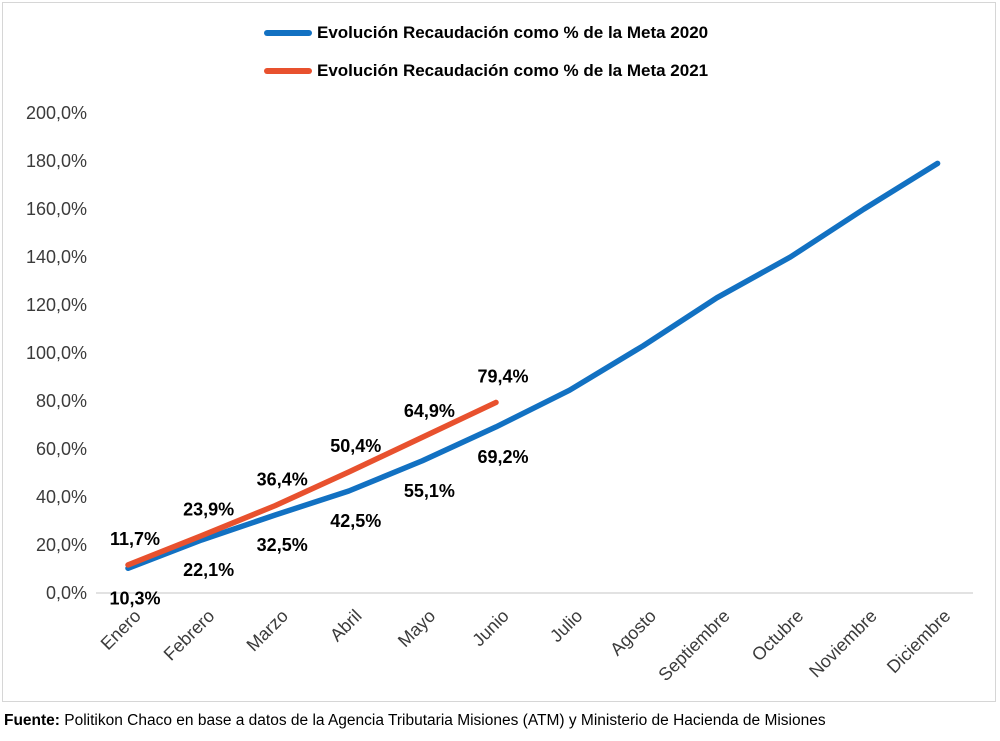 The height and width of the screenshot is (741, 1000). What do you see at coordinates (134, 598) in the screenshot?
I see `data-label: 10,3%` at bounding box center [134, 598].